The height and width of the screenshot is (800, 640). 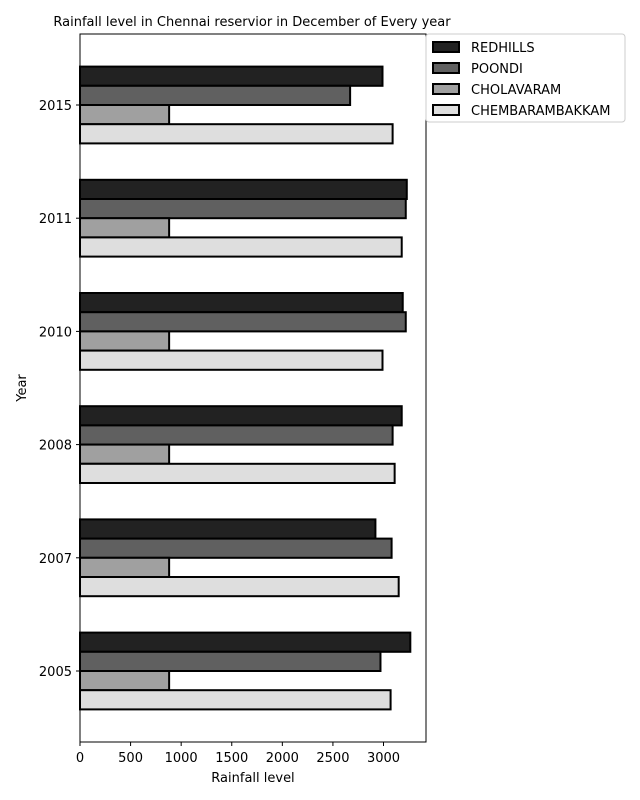 What do you see at coordinates (503, 48) in the screenshot?
I see `legend-label-redhills: REDHILLS` at bounding box center [503, 48].